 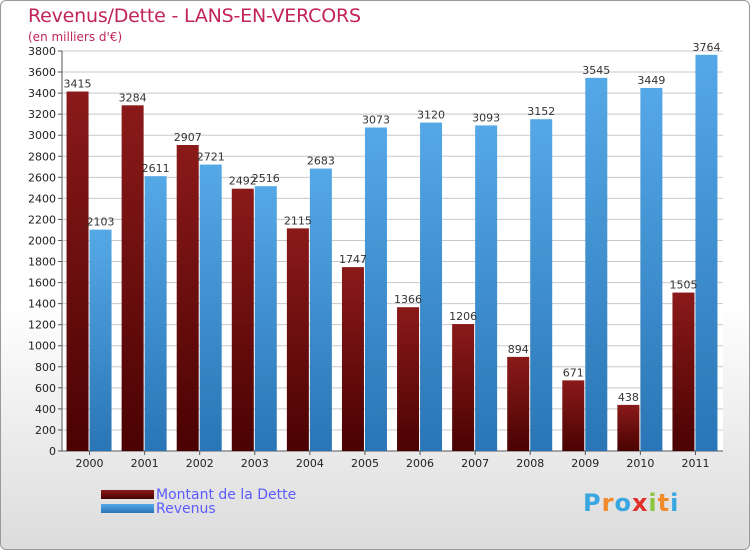 I want to click on legend-swatch-dette, so click(x=127, y=494).